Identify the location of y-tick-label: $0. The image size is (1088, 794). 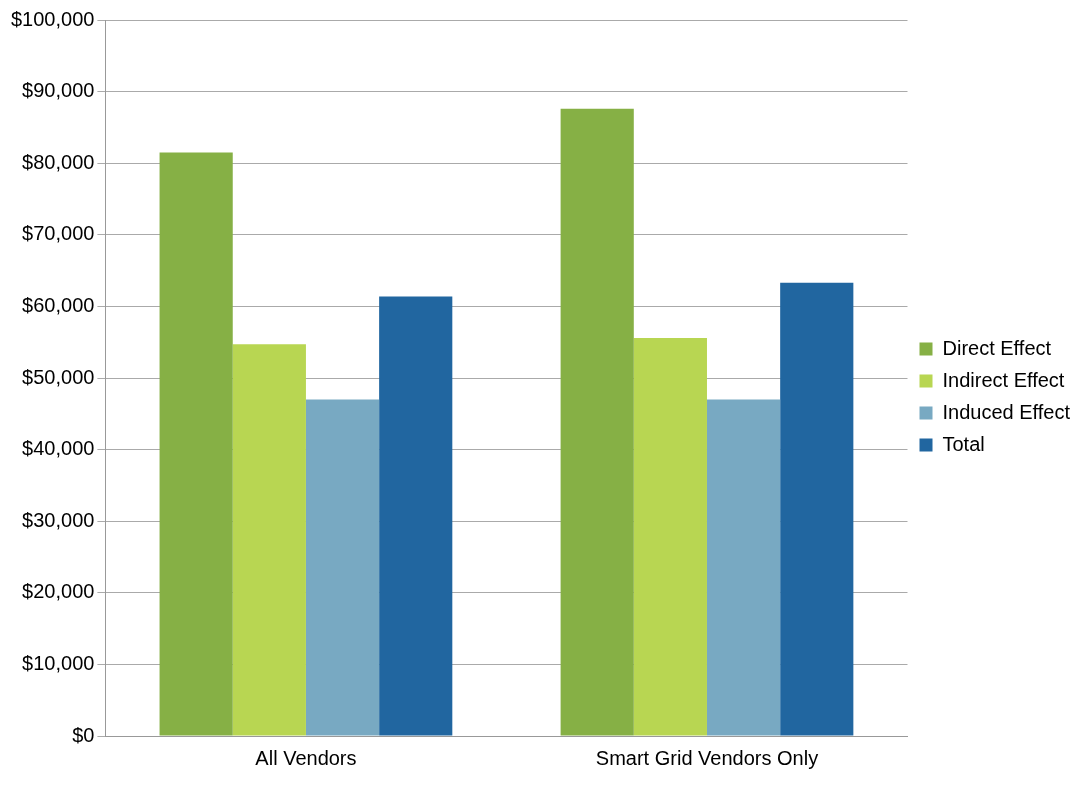
(83, 734).